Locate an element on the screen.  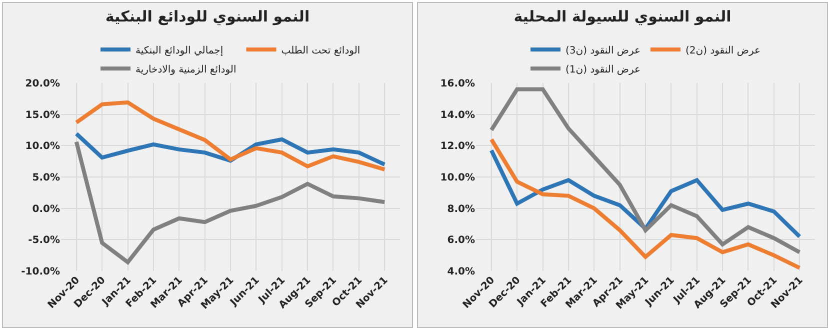
y-tick-label: 5.0% is located at coordinates (46, 178).